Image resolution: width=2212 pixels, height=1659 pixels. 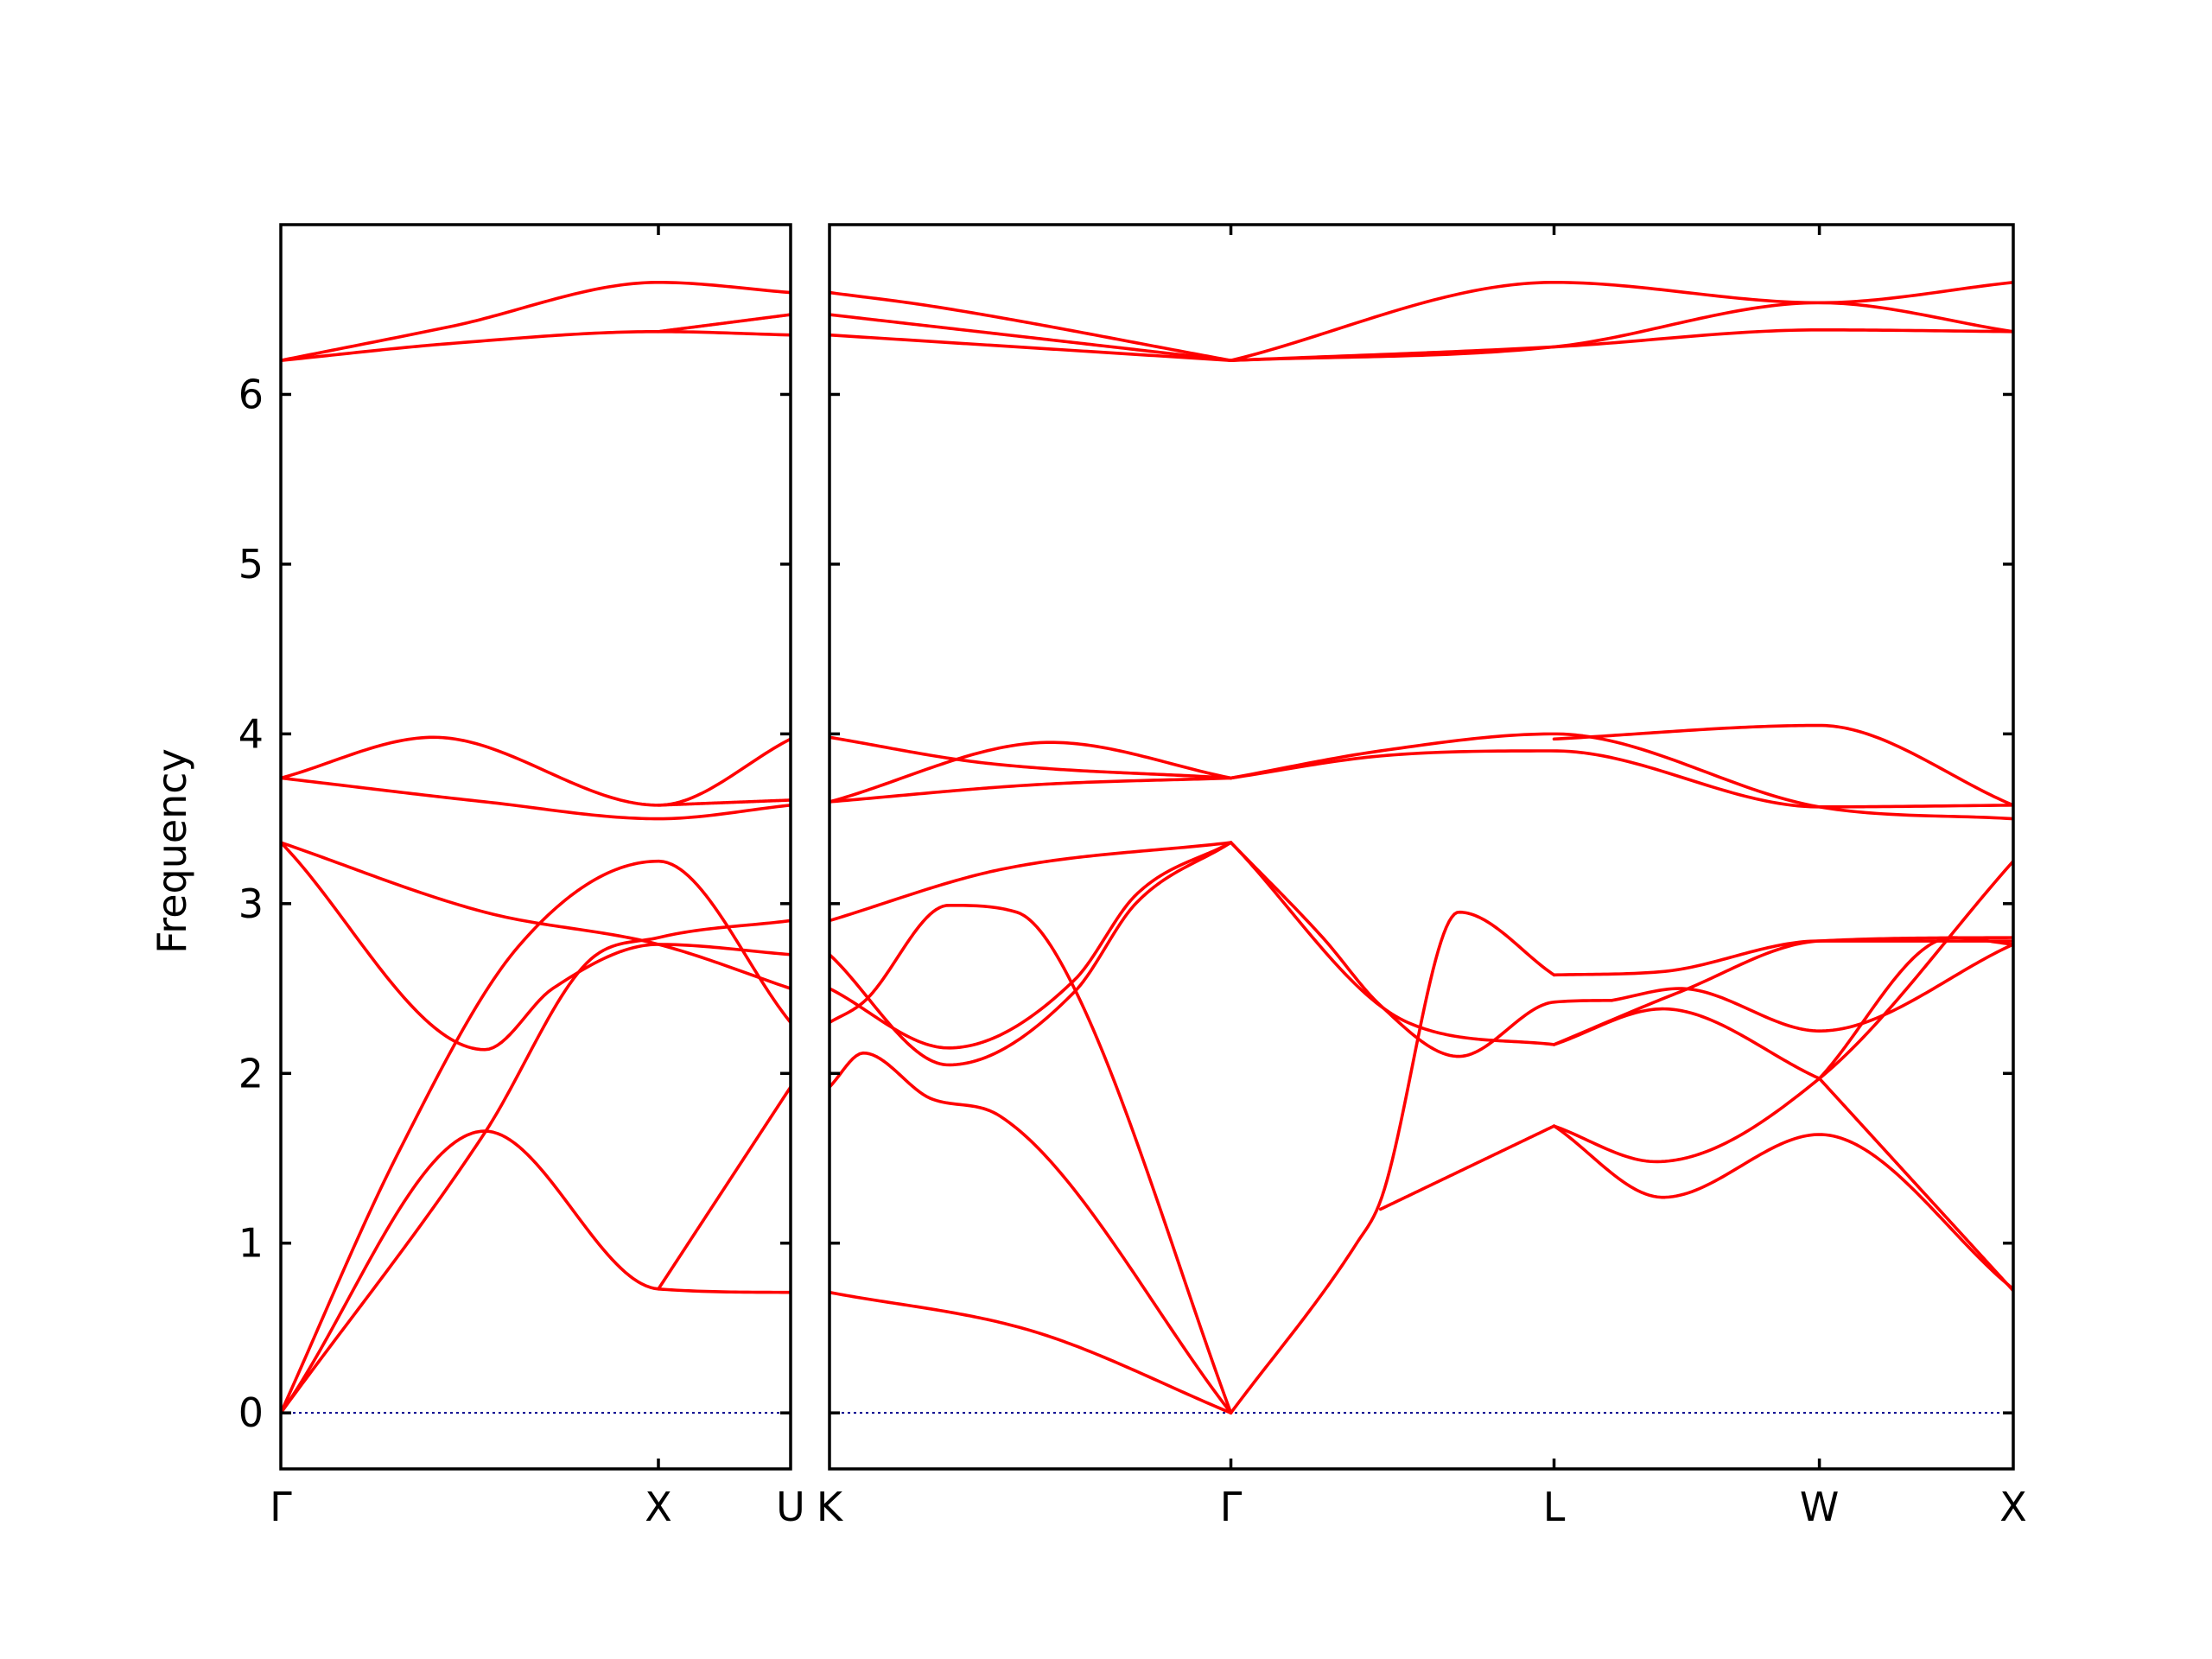 I want to click on y-axis-label: Frequency, so click(x=172, y=851).